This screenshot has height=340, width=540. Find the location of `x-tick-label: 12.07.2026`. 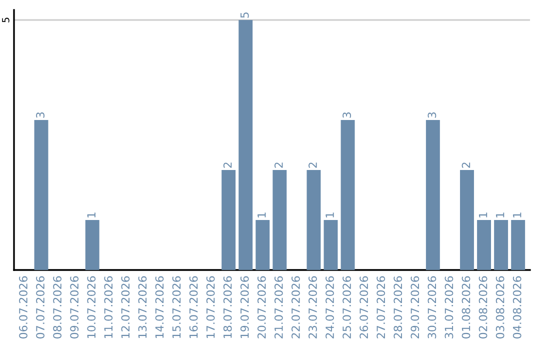

x-tick-label: 12.07.2026 is located at coordinates (125, 307).